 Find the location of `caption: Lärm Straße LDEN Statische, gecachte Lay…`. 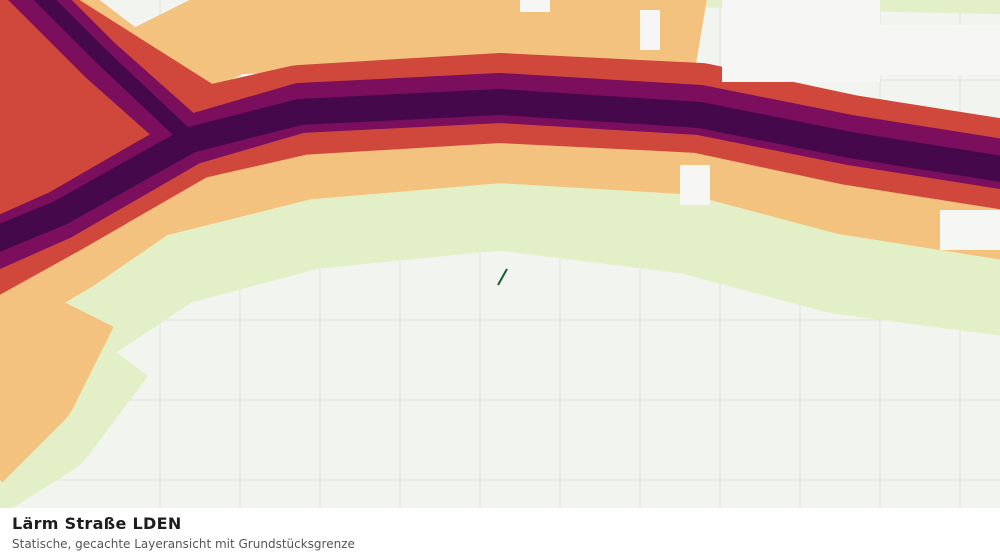

caption: Lärm Straße LDEN Statische, gecachte Lay… is located at coordinates (500, 534).